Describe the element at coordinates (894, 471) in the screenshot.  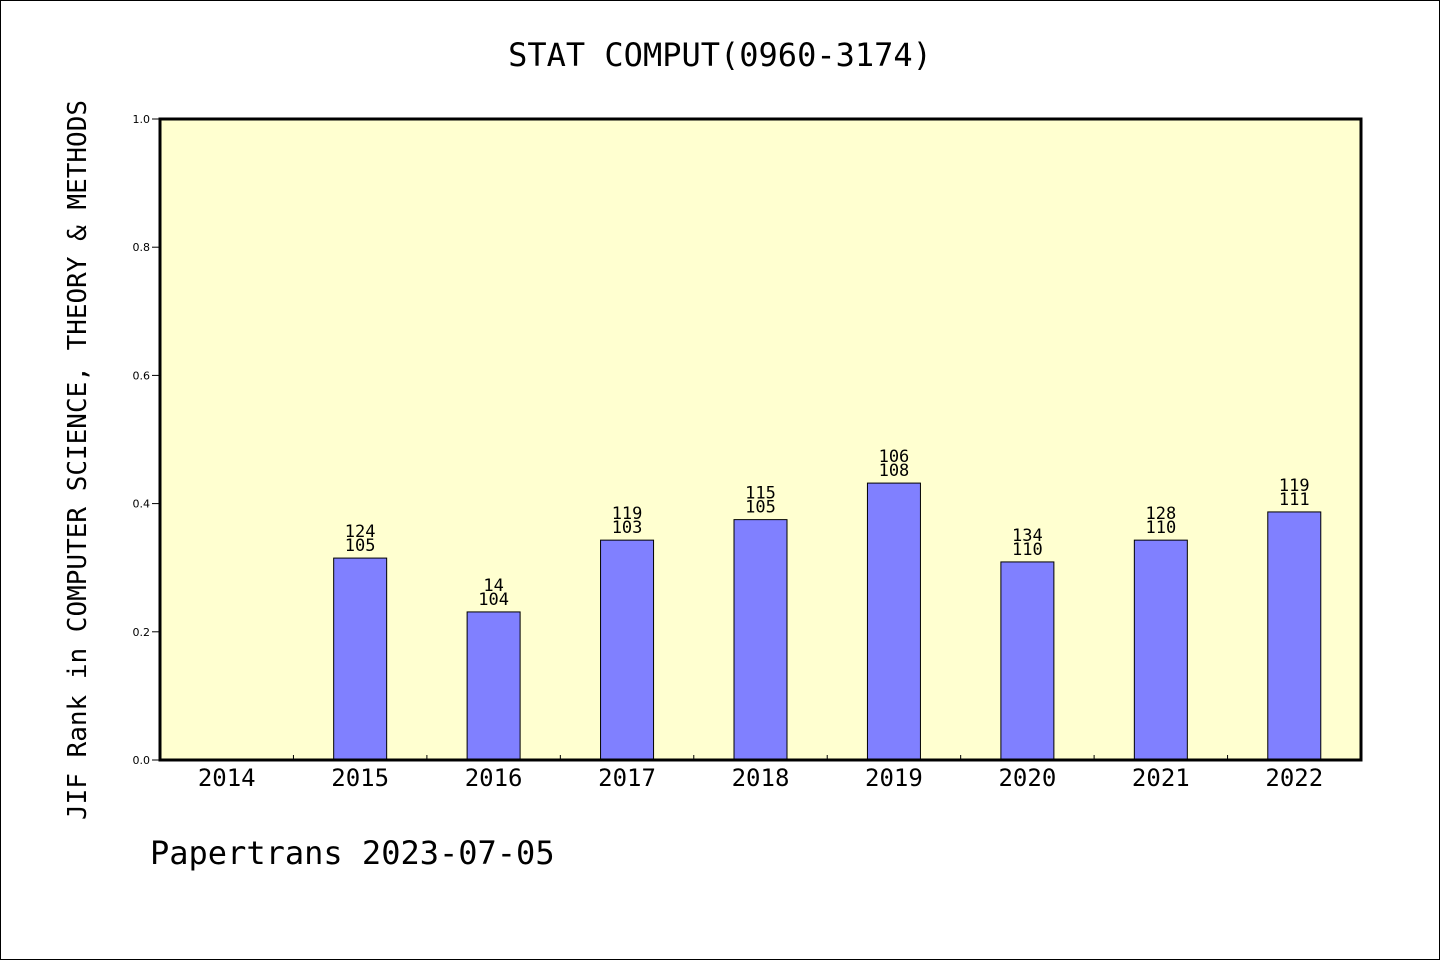
I see `bar-label-total-2019: 108` at that location.